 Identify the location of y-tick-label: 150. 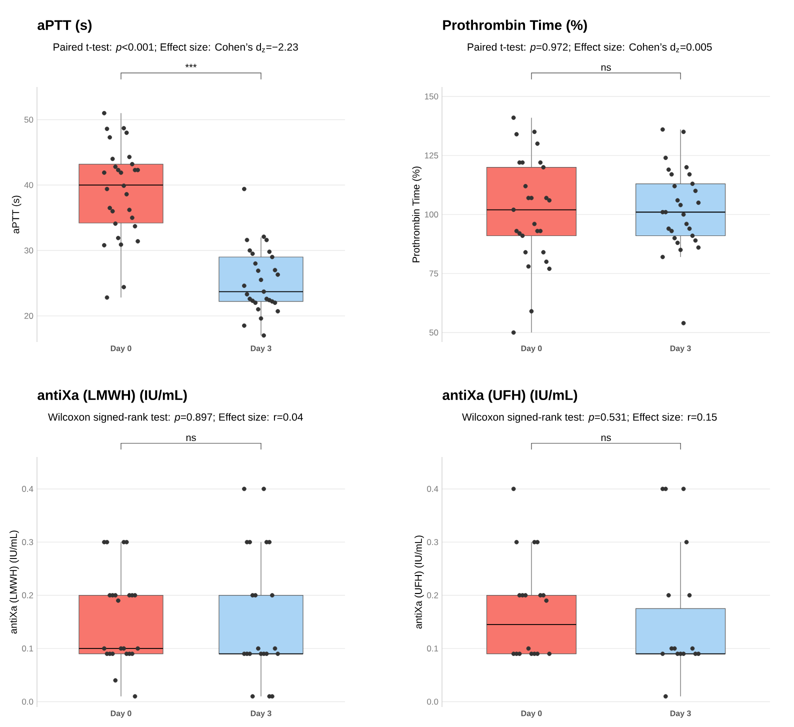
(431, 96).